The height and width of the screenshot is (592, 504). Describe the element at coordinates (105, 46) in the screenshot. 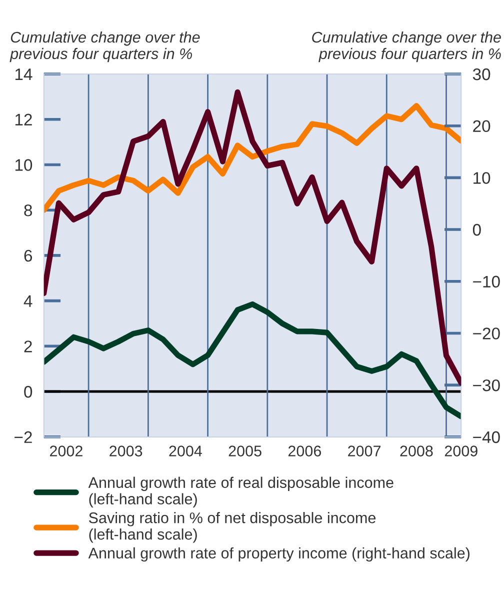

I see `y-axis-title: Cumulative change over the previous four quarters in %` at that location.